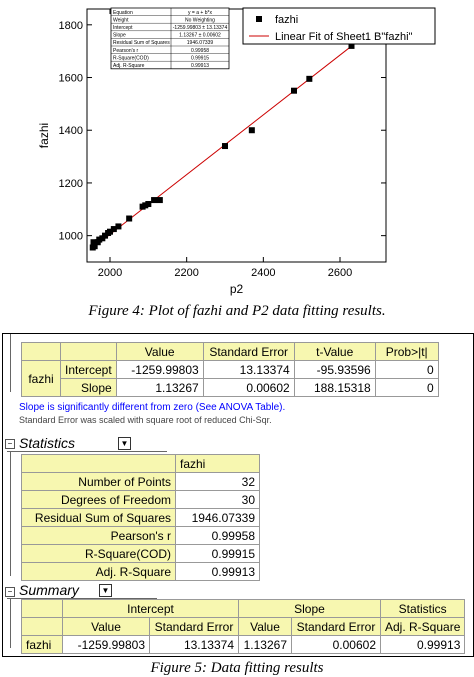  I want to click on fit-table-label: Pearson's r, so click(125, 51).